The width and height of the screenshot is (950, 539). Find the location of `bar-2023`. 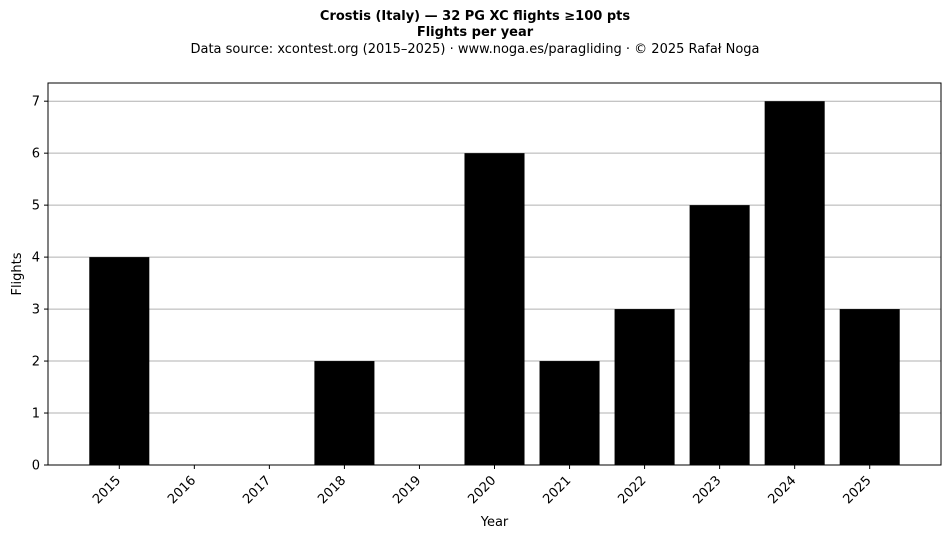

bar-2023 is located at coordinates (719, 335).